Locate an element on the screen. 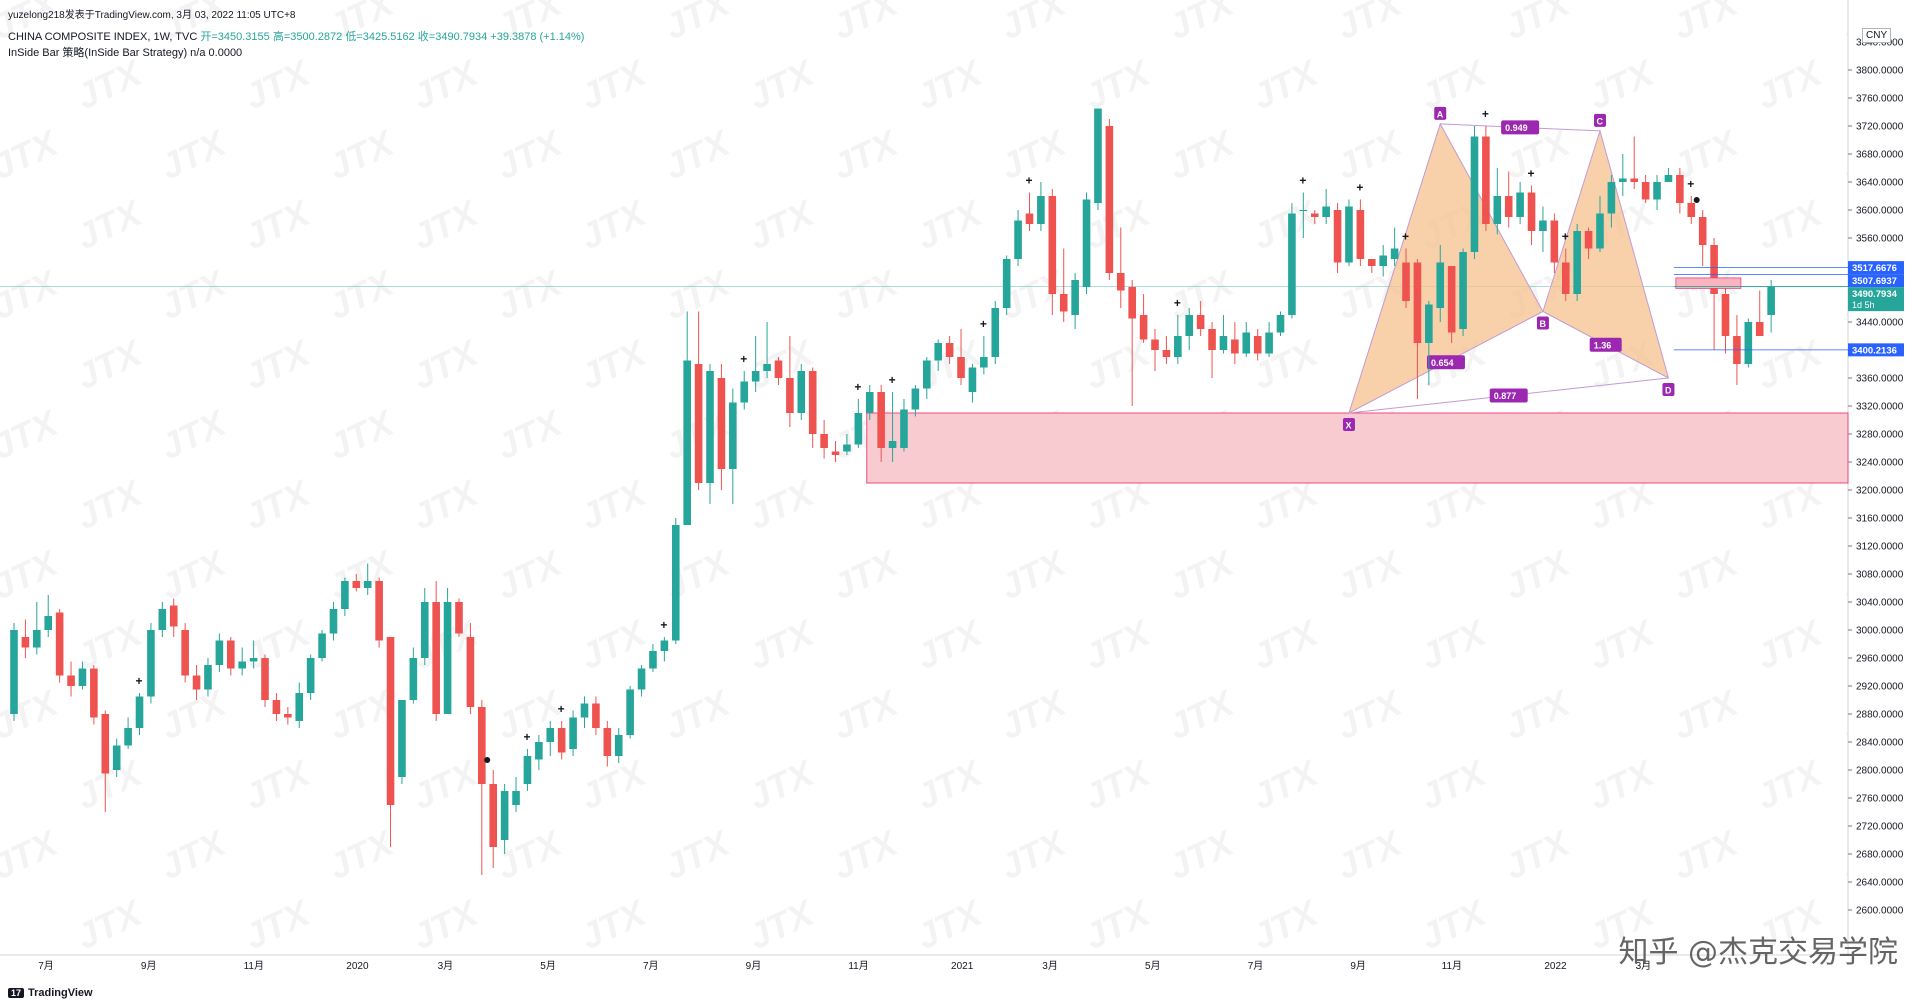 This screenshot has height=1007, width=1920. demand-zone is located at coordinates (1357, 448).